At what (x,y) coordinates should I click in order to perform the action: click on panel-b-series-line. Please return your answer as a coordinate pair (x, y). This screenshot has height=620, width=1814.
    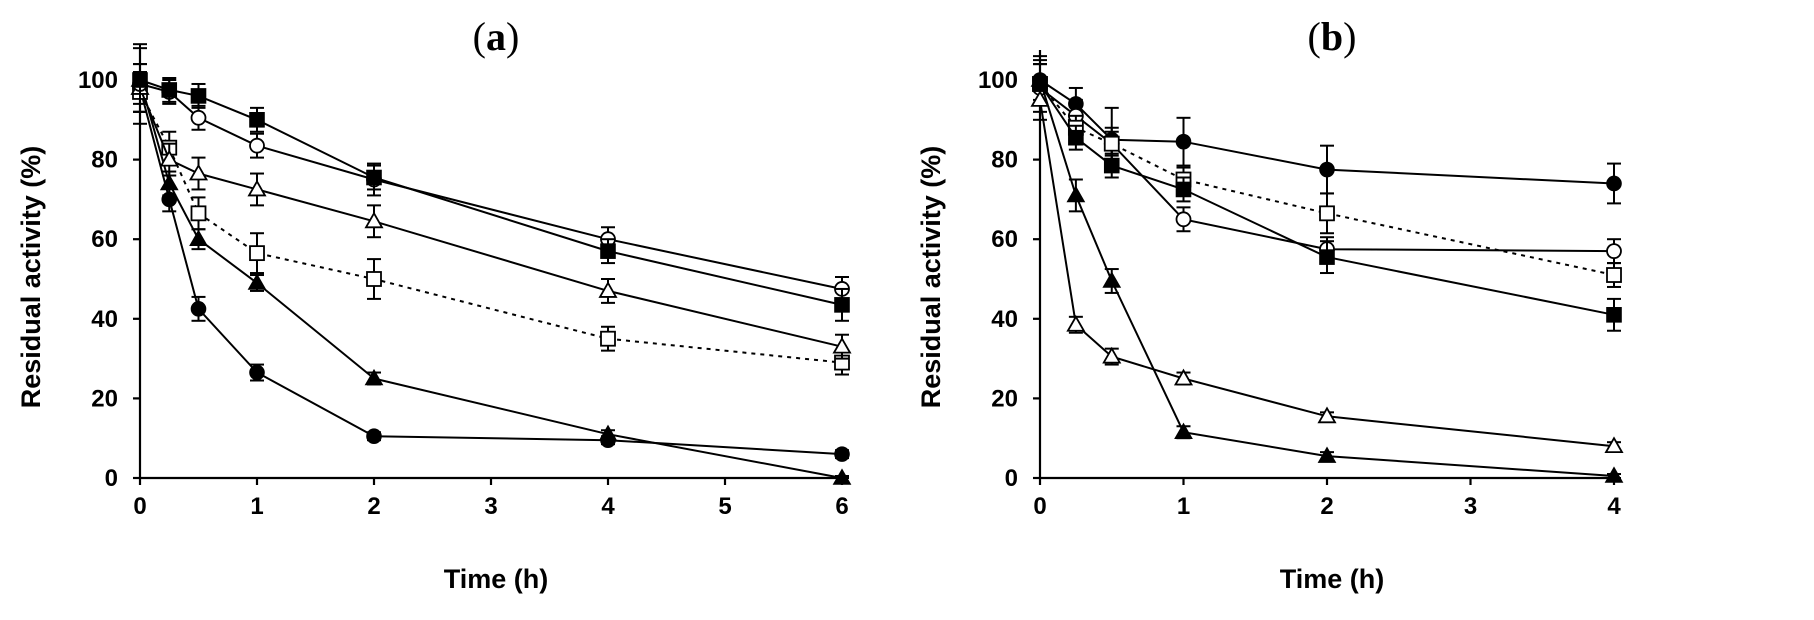
    Looking at the image, I should click on (1327, 199).